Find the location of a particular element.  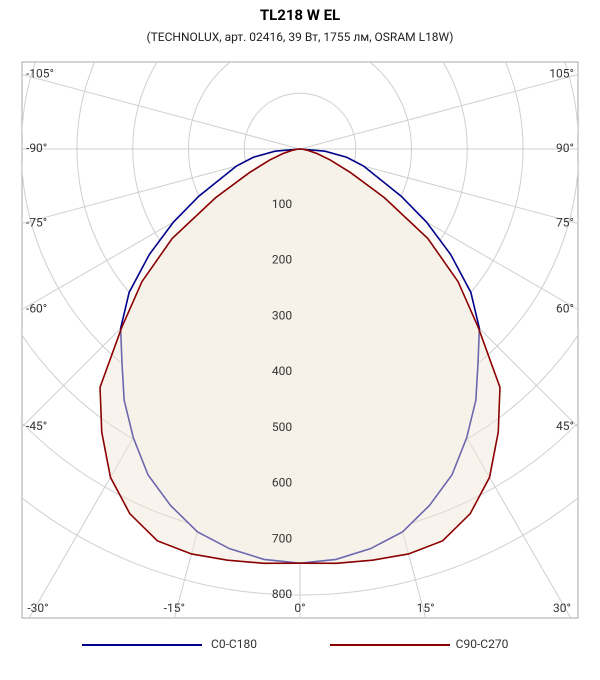

angle-tick-label: 15° is located at coordinates (426, 608).